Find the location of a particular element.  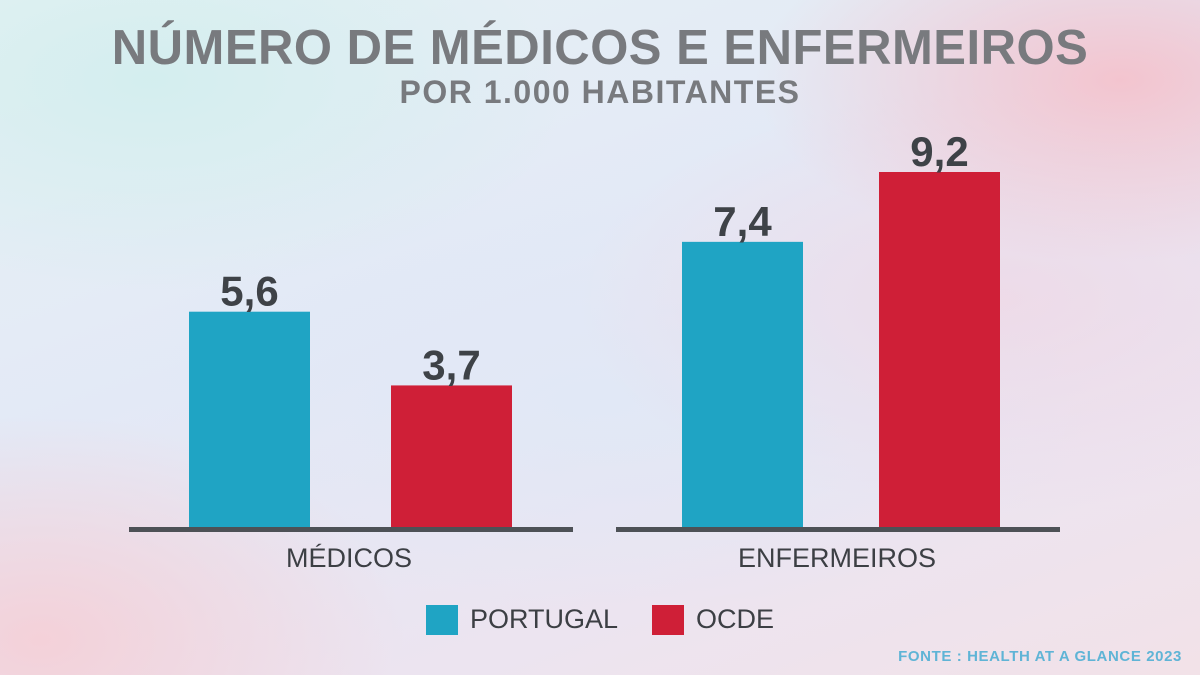

bar-portugal-enfermeiros is located at coordinates (742, 385).